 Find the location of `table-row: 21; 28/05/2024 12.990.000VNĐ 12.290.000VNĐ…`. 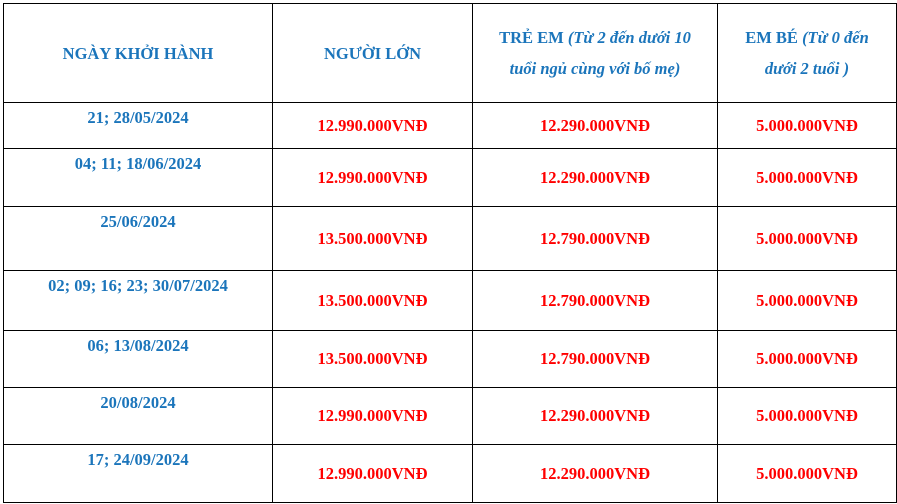

table-row: 21; 28/05/2024 12.990.000VNĐ 12.290.000VNĐ… is located at coordinates (450, 125).